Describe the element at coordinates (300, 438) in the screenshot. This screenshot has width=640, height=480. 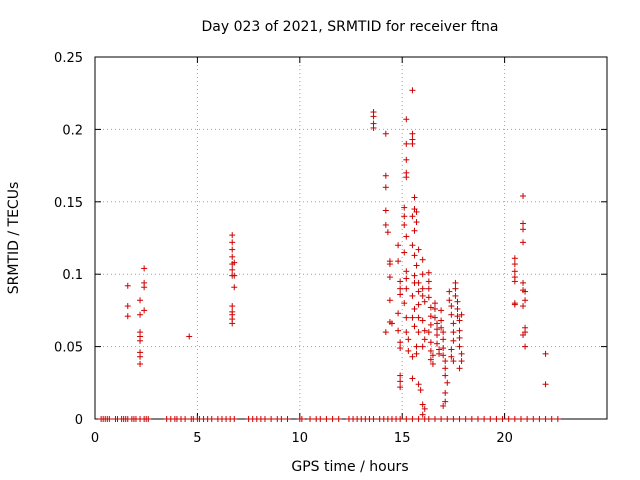
I see `x-tick-label: 10` at that location.